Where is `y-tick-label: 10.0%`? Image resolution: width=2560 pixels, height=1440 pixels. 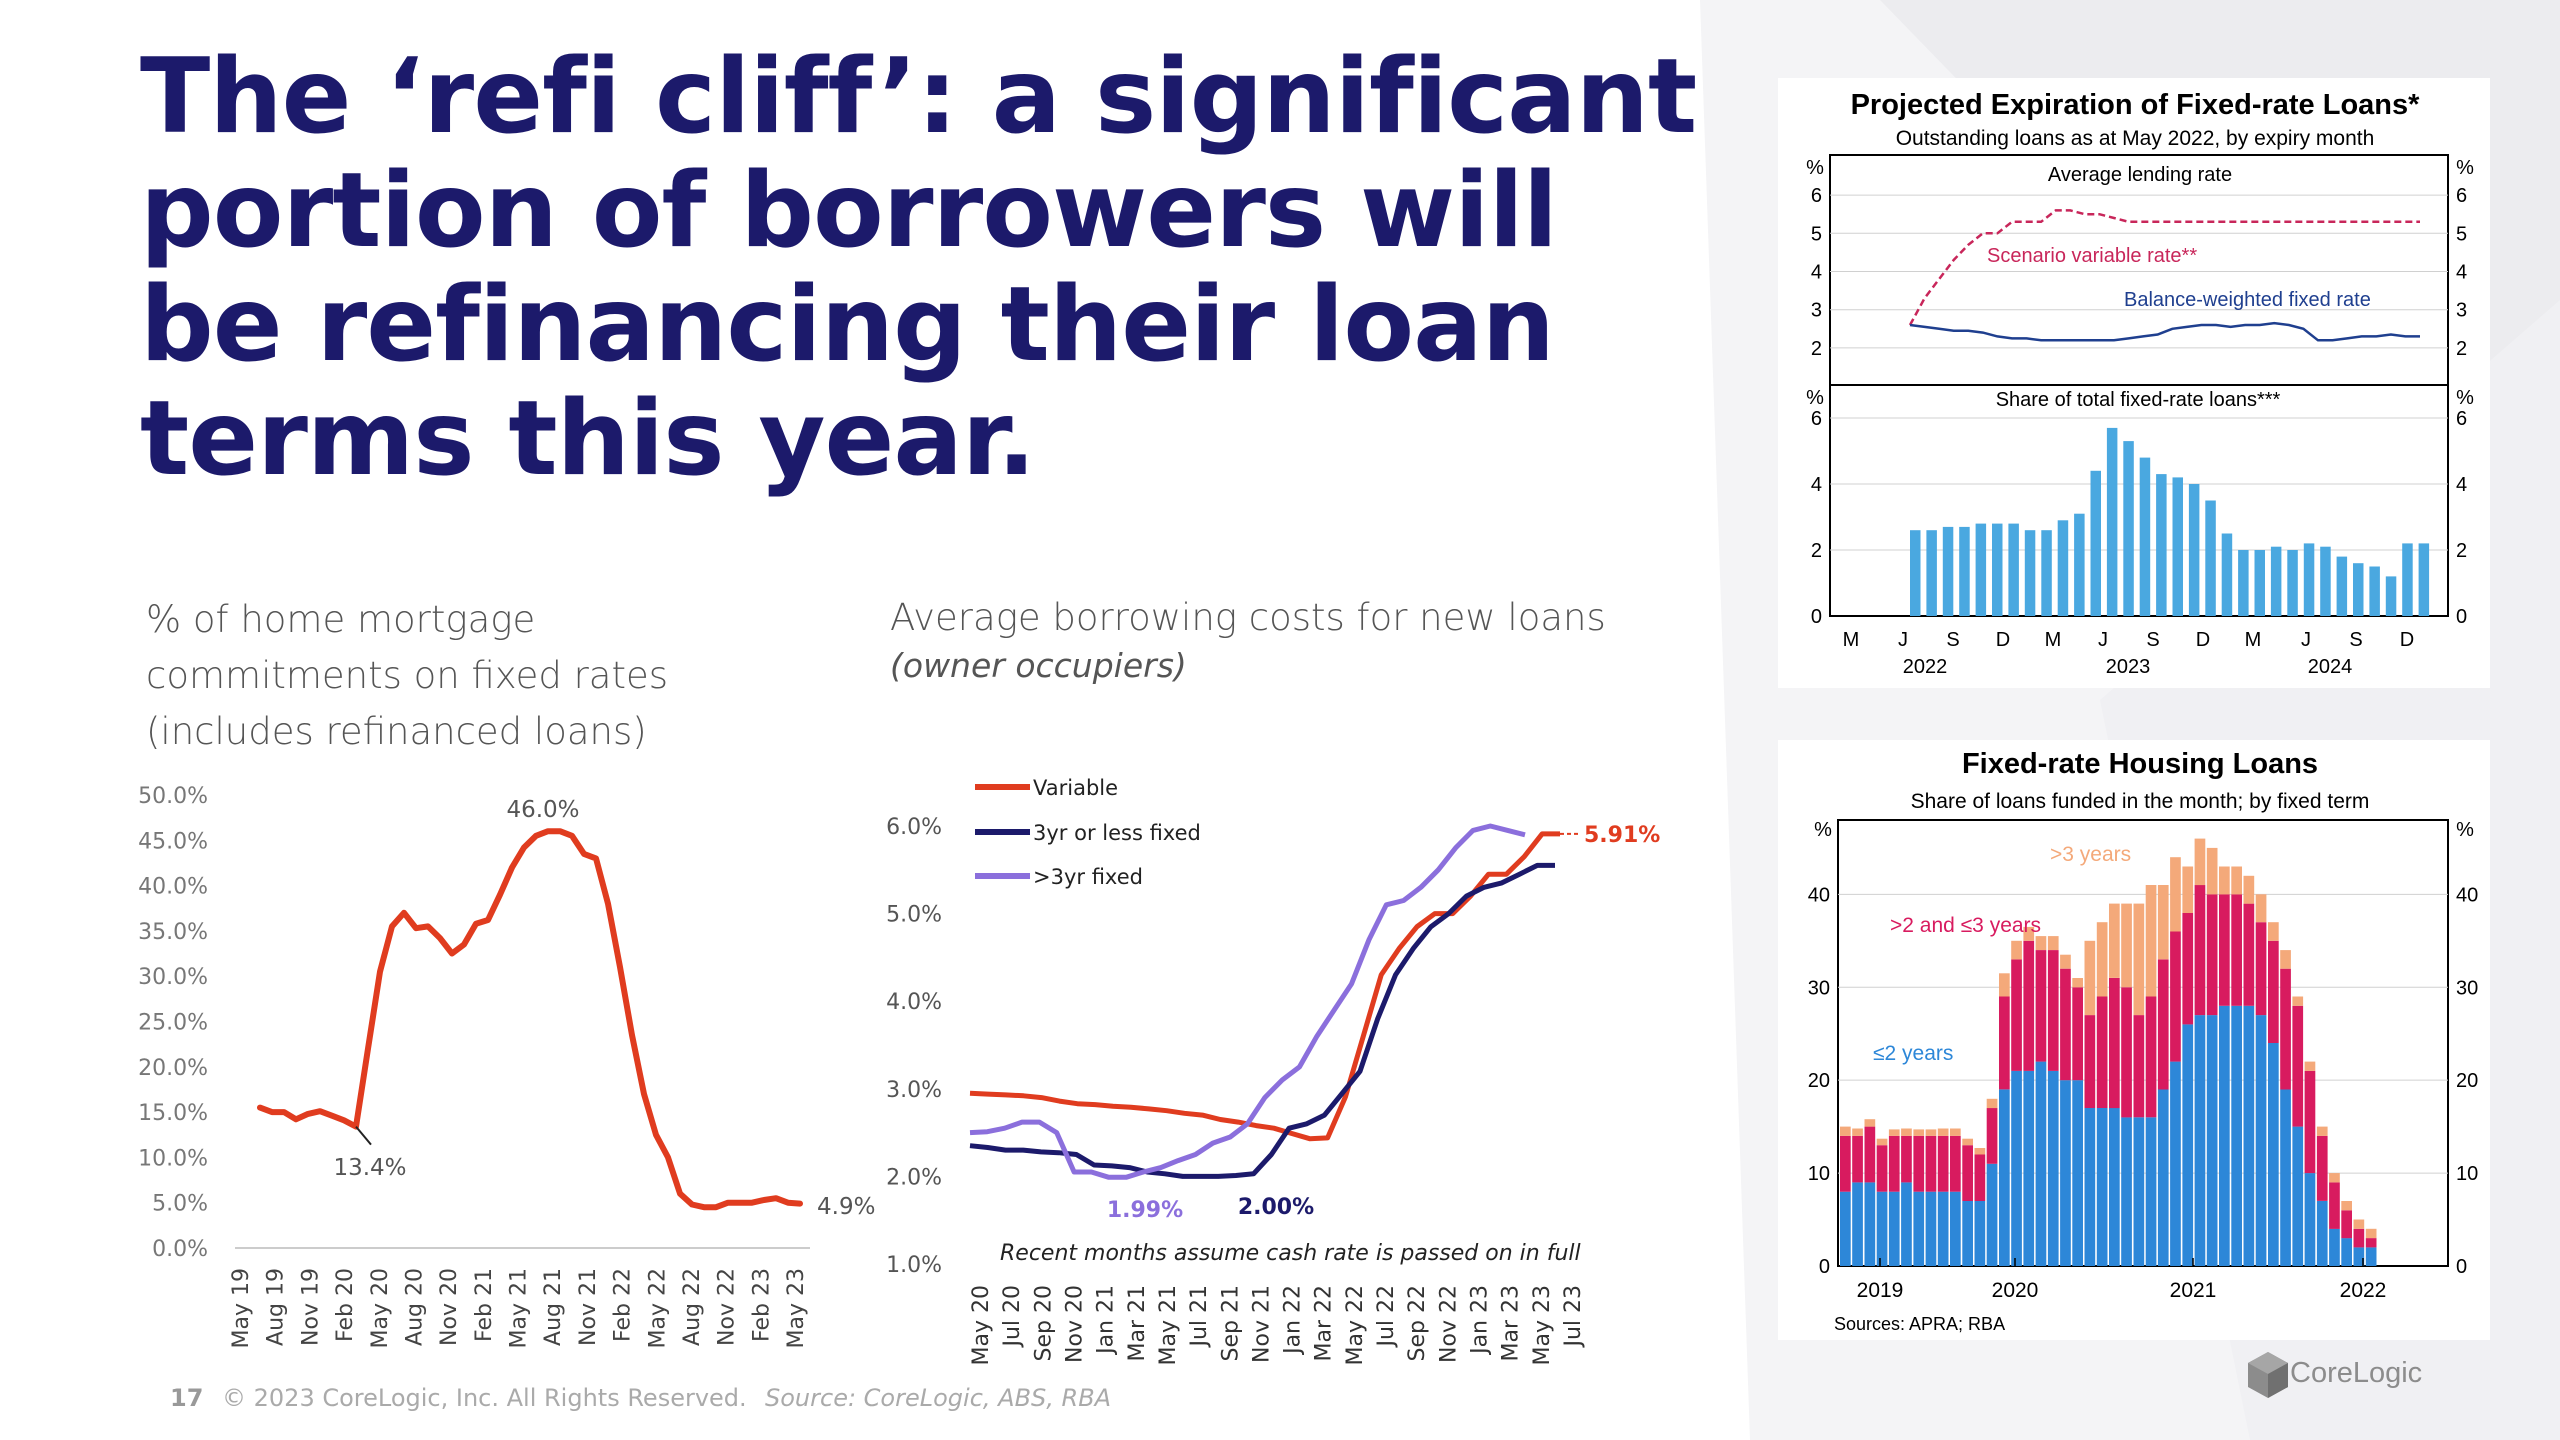
y-tick-label: 10.0% is located at coordinates (173, 1158).